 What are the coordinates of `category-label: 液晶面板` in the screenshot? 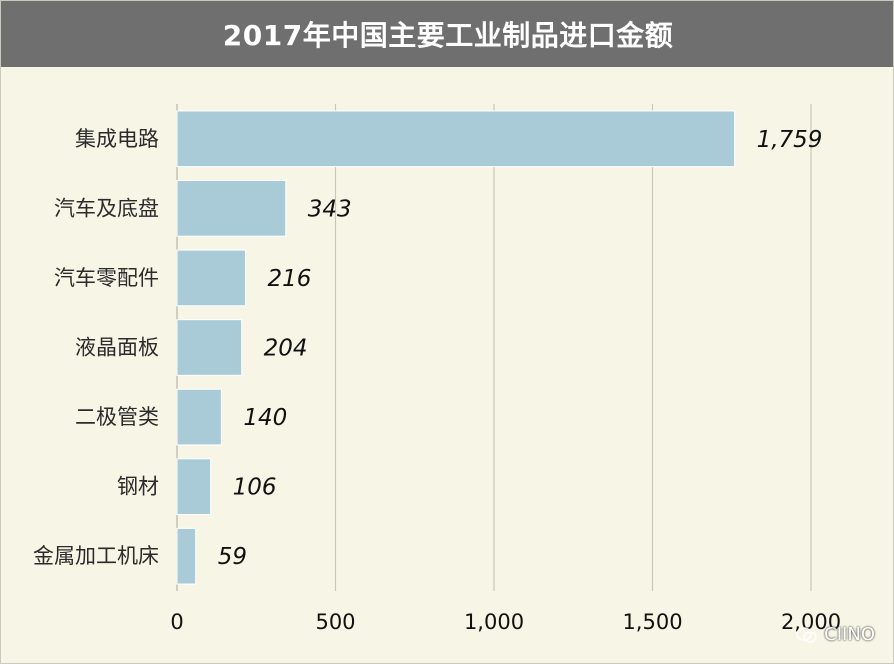 It's located at (117, 348).